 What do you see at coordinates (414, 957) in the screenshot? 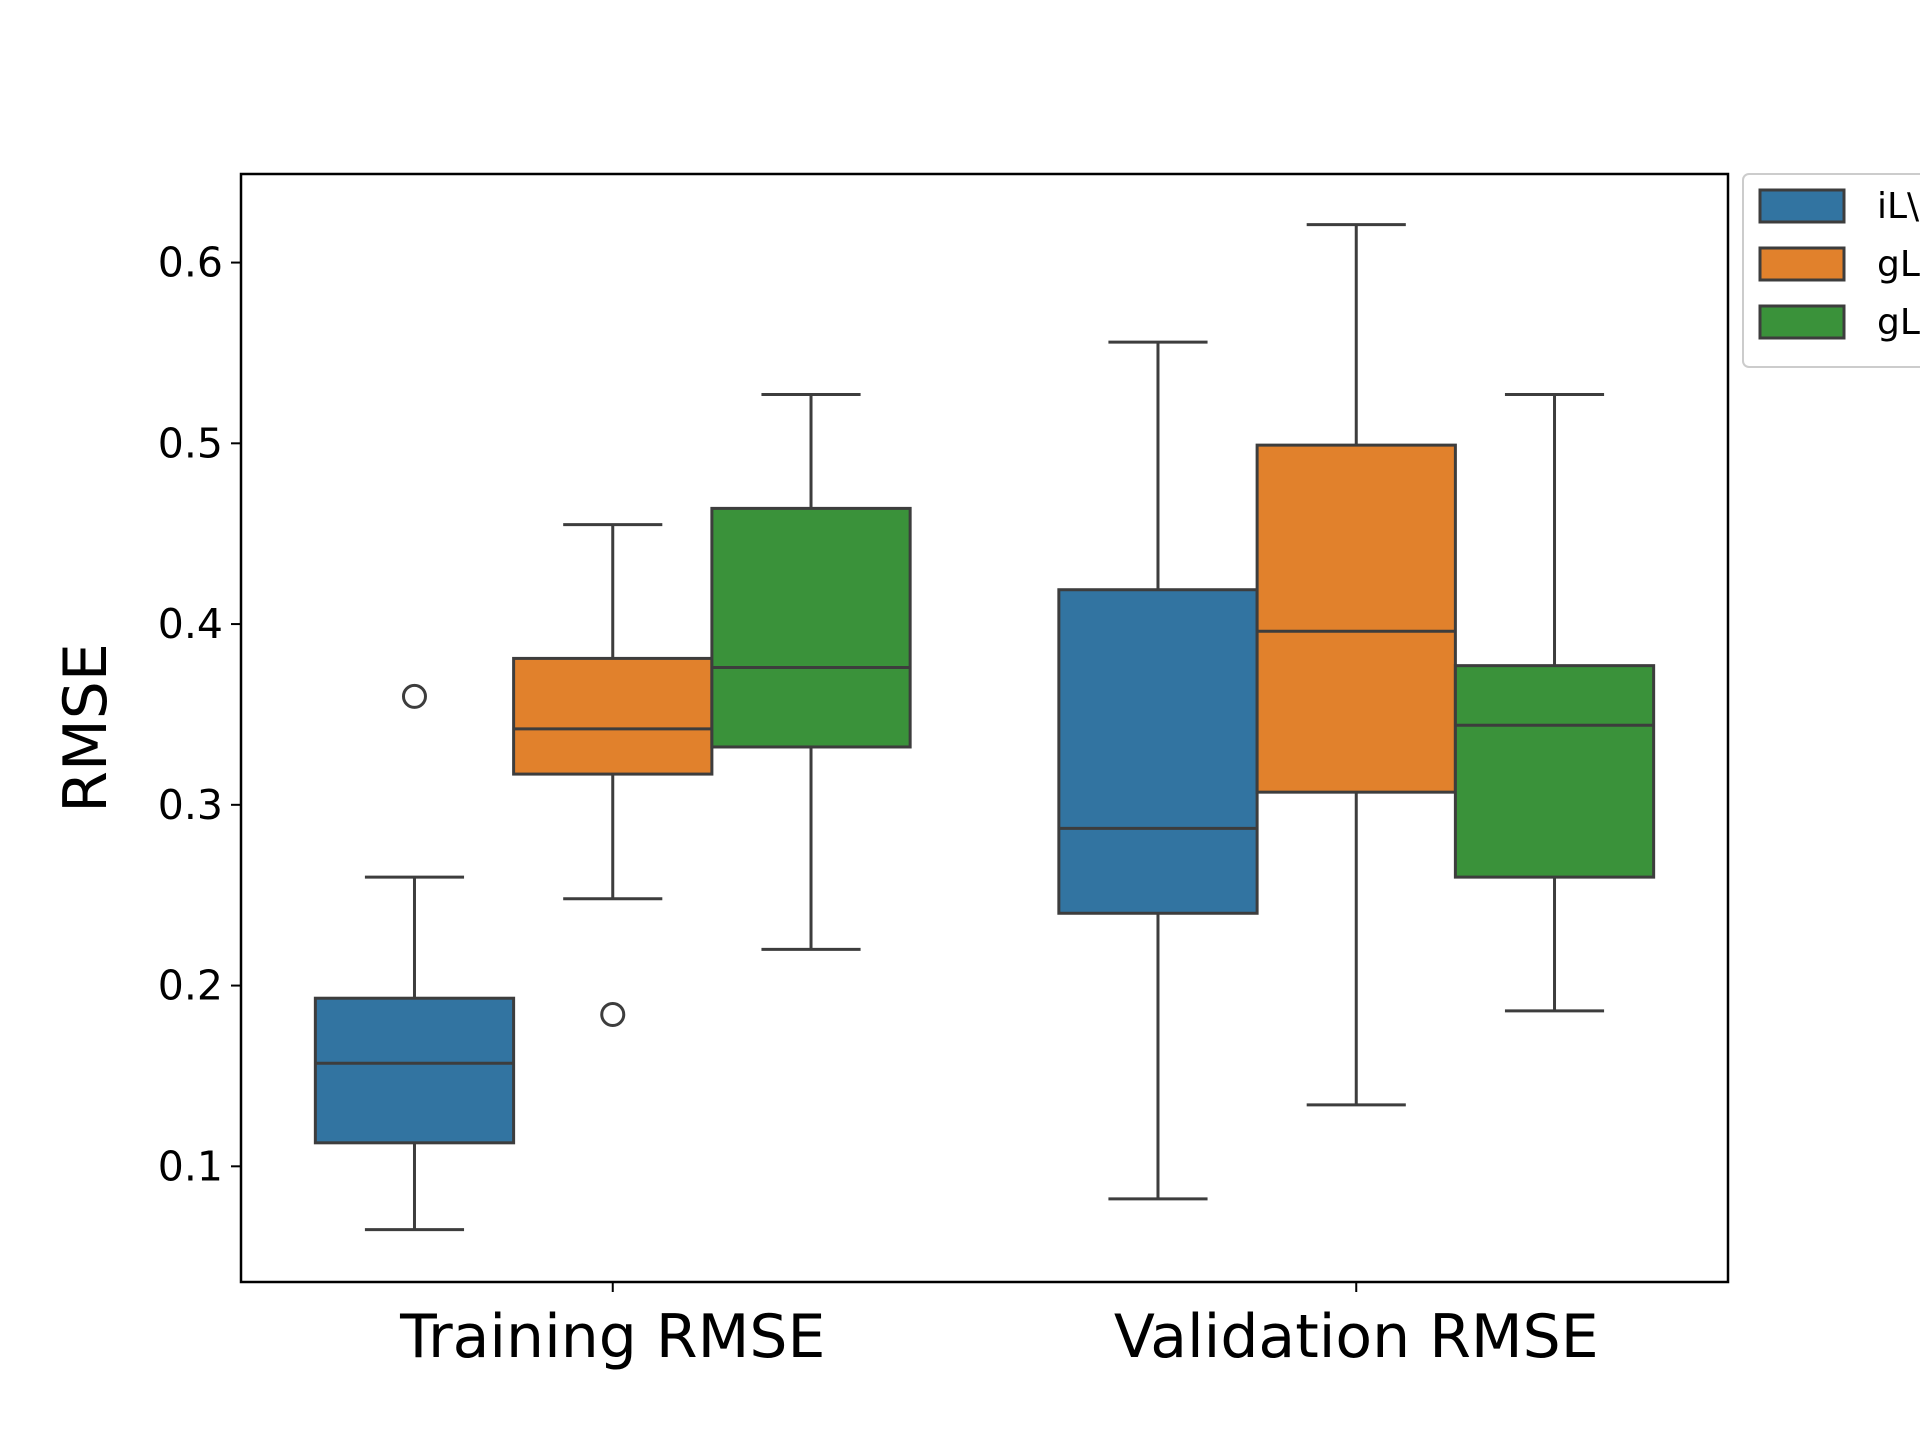
I see `box-1-training-rmse` at bounding box center [414, 957].